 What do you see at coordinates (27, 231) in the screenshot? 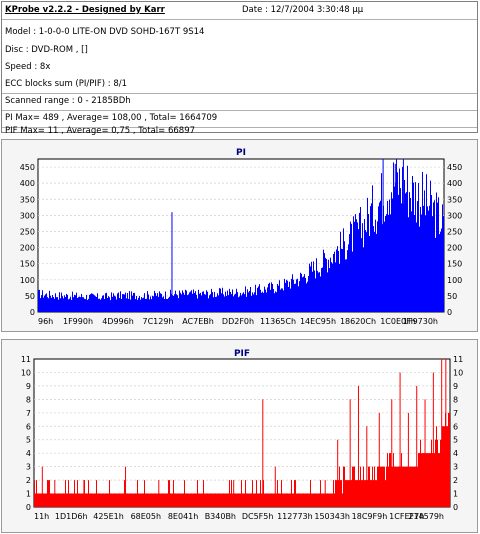
I see `y-tick-label-left: 250` at bounding box center [27, 231].